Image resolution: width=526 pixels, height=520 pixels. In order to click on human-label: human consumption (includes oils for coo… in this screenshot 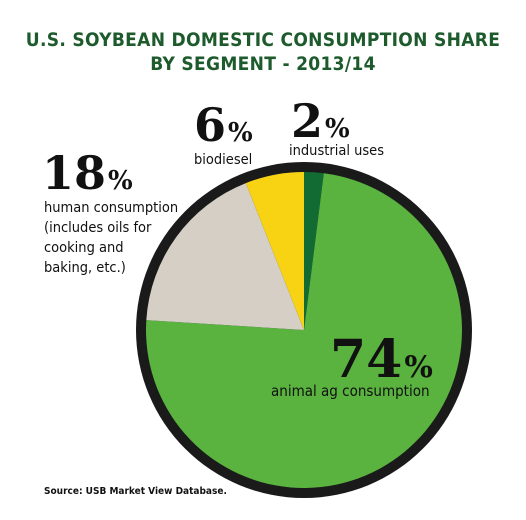, I will do `click(111, 238)`.